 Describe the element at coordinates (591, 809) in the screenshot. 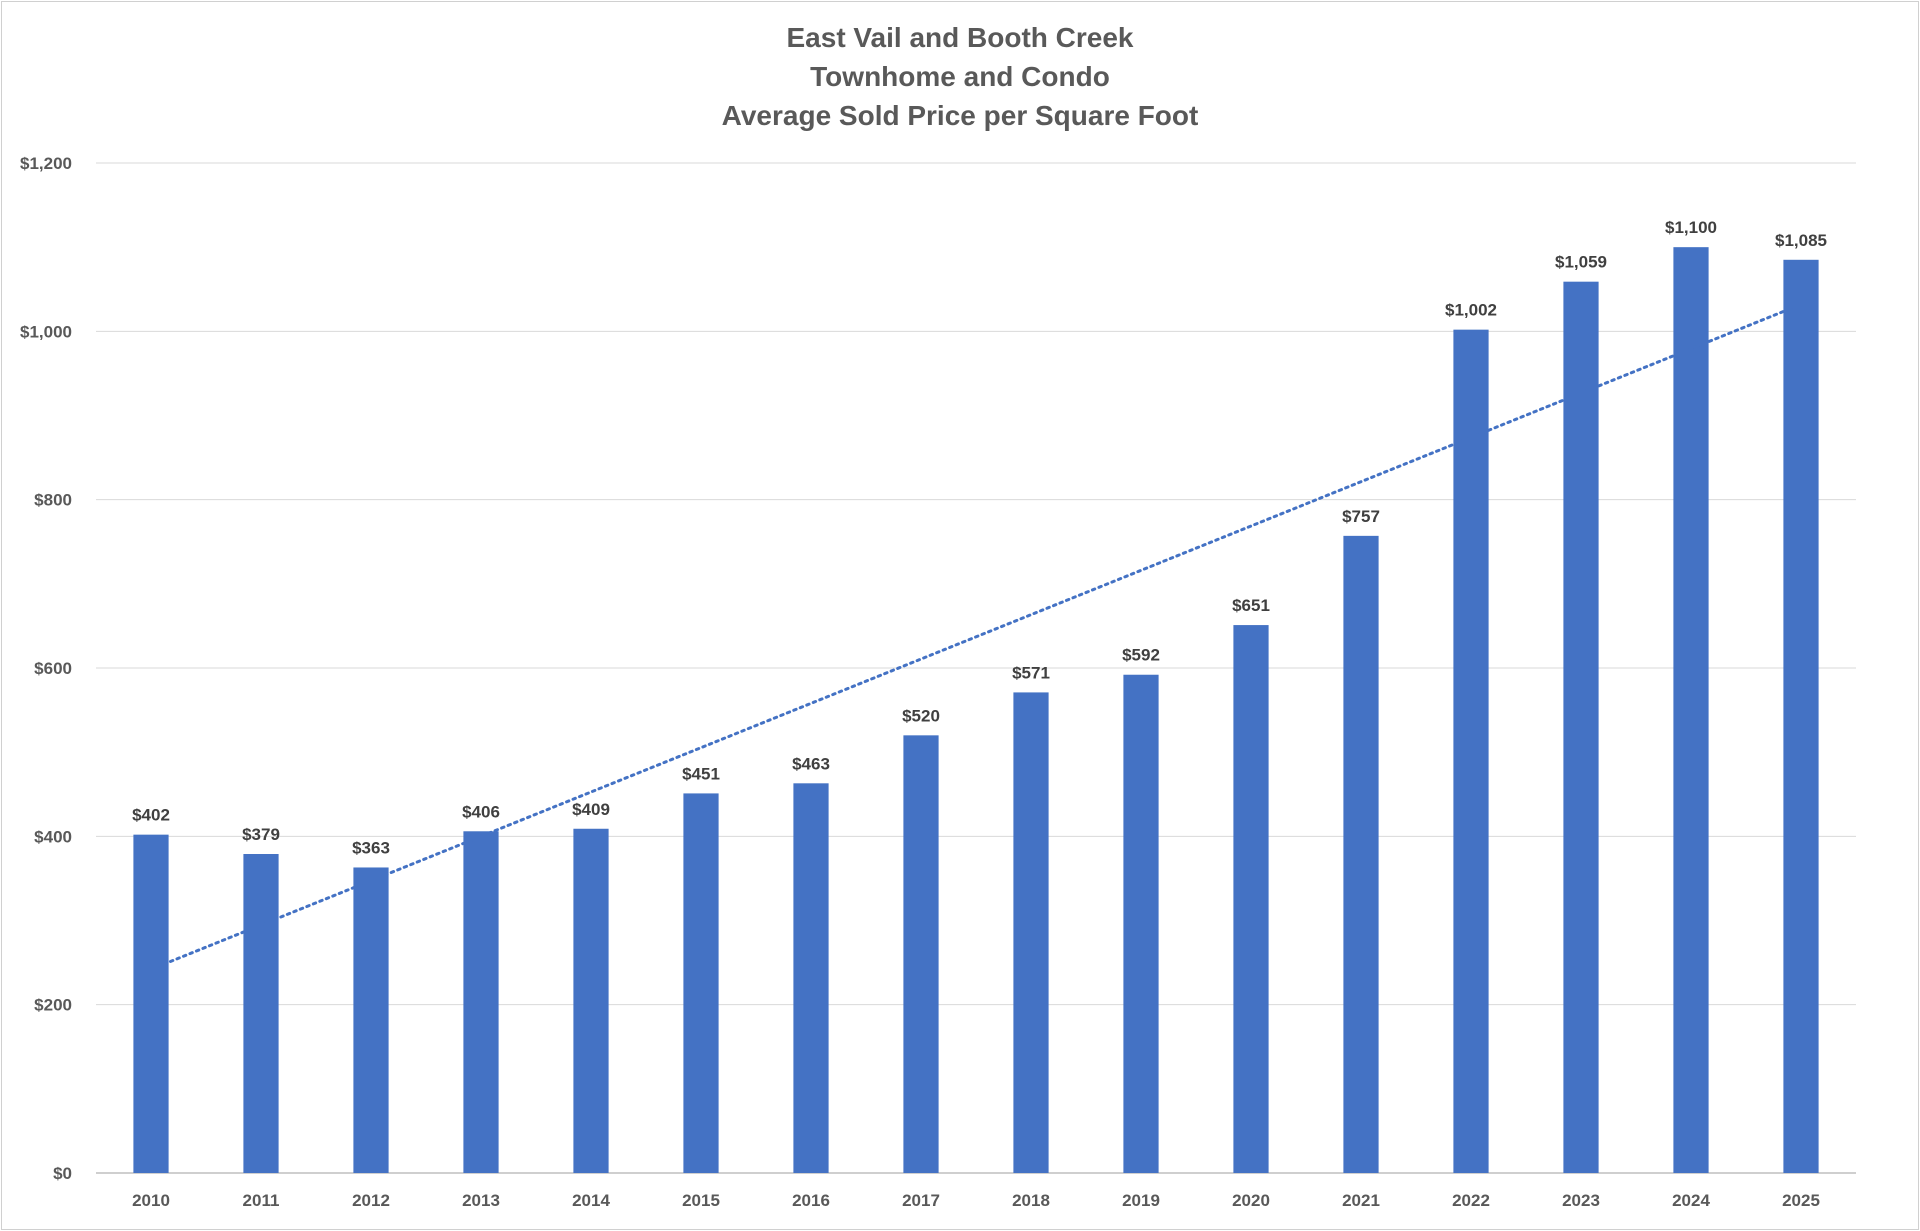

I see `data-label: $409` at that location.